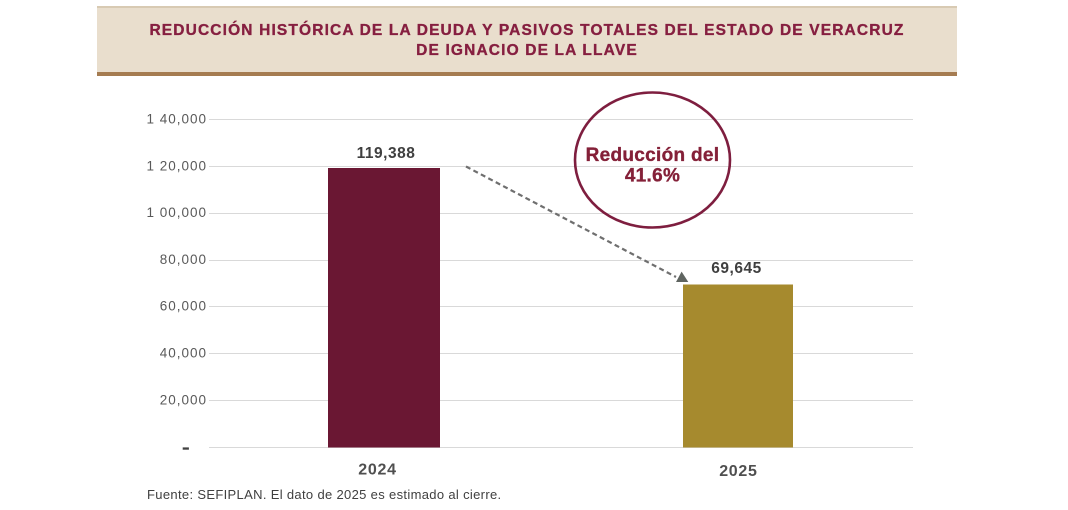  What do you see at coordinates (386, 153) in the screenshot?
I see `svg-text: 119,388` at bounding box center [386, 153].